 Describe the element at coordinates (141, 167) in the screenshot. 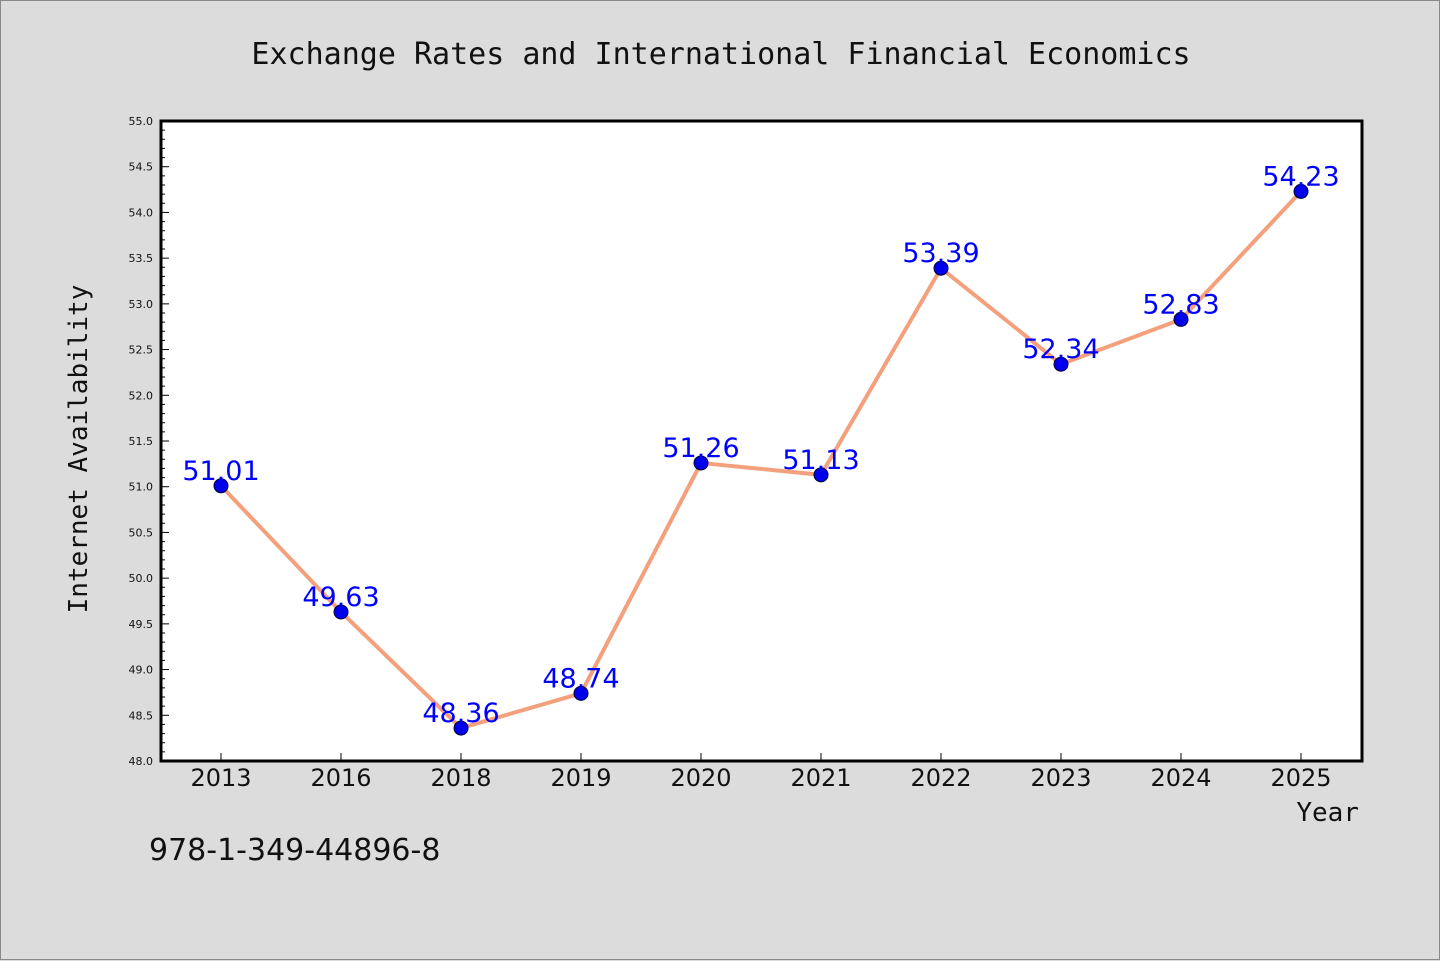

I see `y-tick-label: 54.5` at that location.